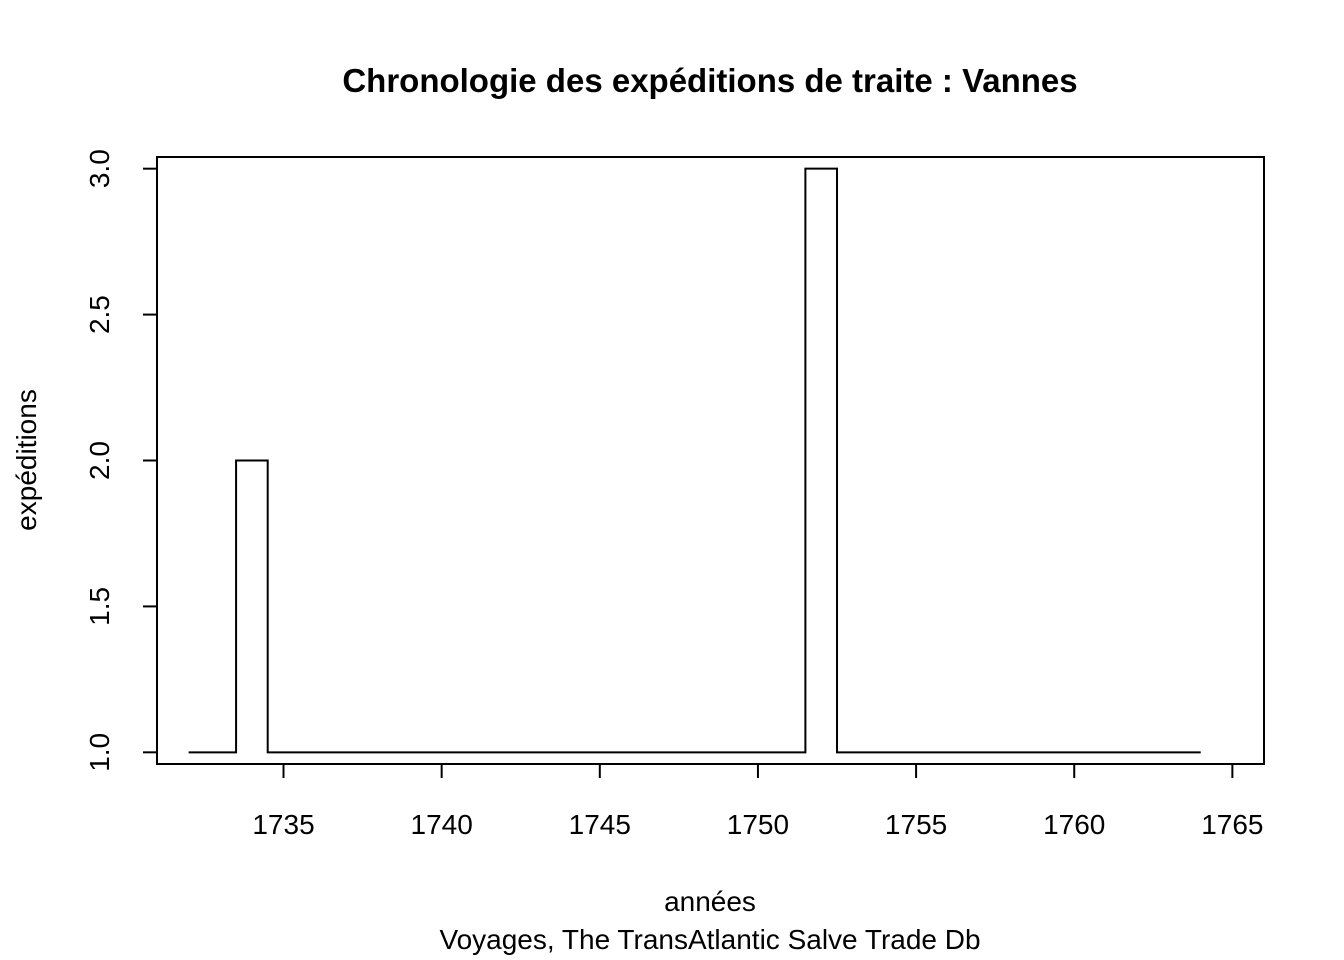 This screenshot has height=960, width=1344. Describe the element at coordinates (99, 460) in the screenshot. I see `y-tick-label: 2.0` at that location.